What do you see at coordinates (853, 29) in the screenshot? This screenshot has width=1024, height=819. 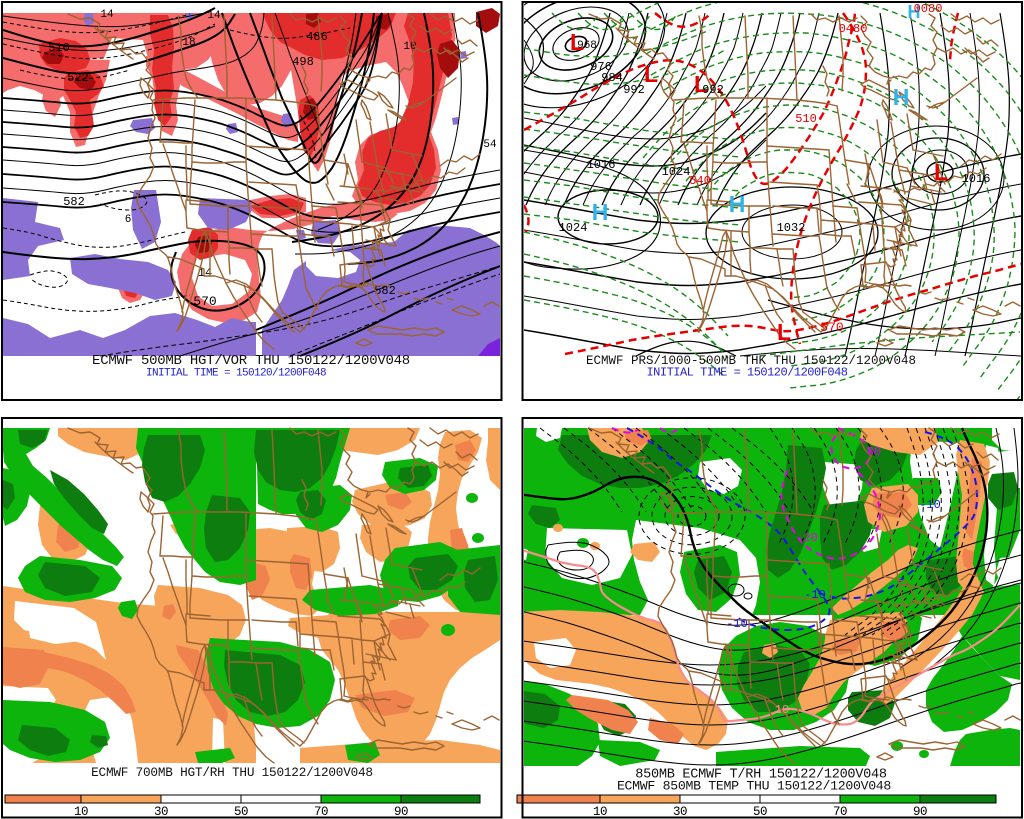 I see `svg-text: 0480` at bounding box center [853, 29].